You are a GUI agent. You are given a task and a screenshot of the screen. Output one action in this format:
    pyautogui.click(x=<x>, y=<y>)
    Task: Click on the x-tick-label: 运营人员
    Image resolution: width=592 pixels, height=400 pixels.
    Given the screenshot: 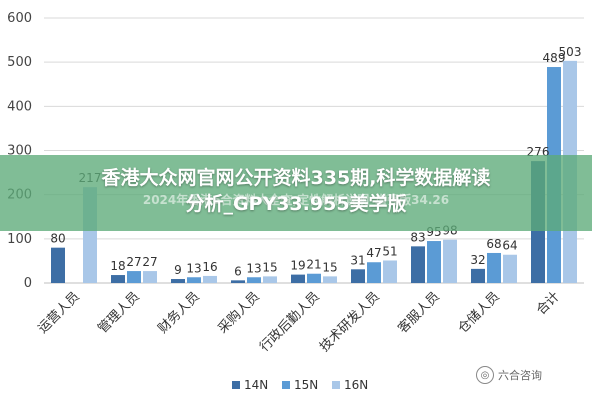 What is the action you would take?
    pyautogui.click(x=58, y=312)
    